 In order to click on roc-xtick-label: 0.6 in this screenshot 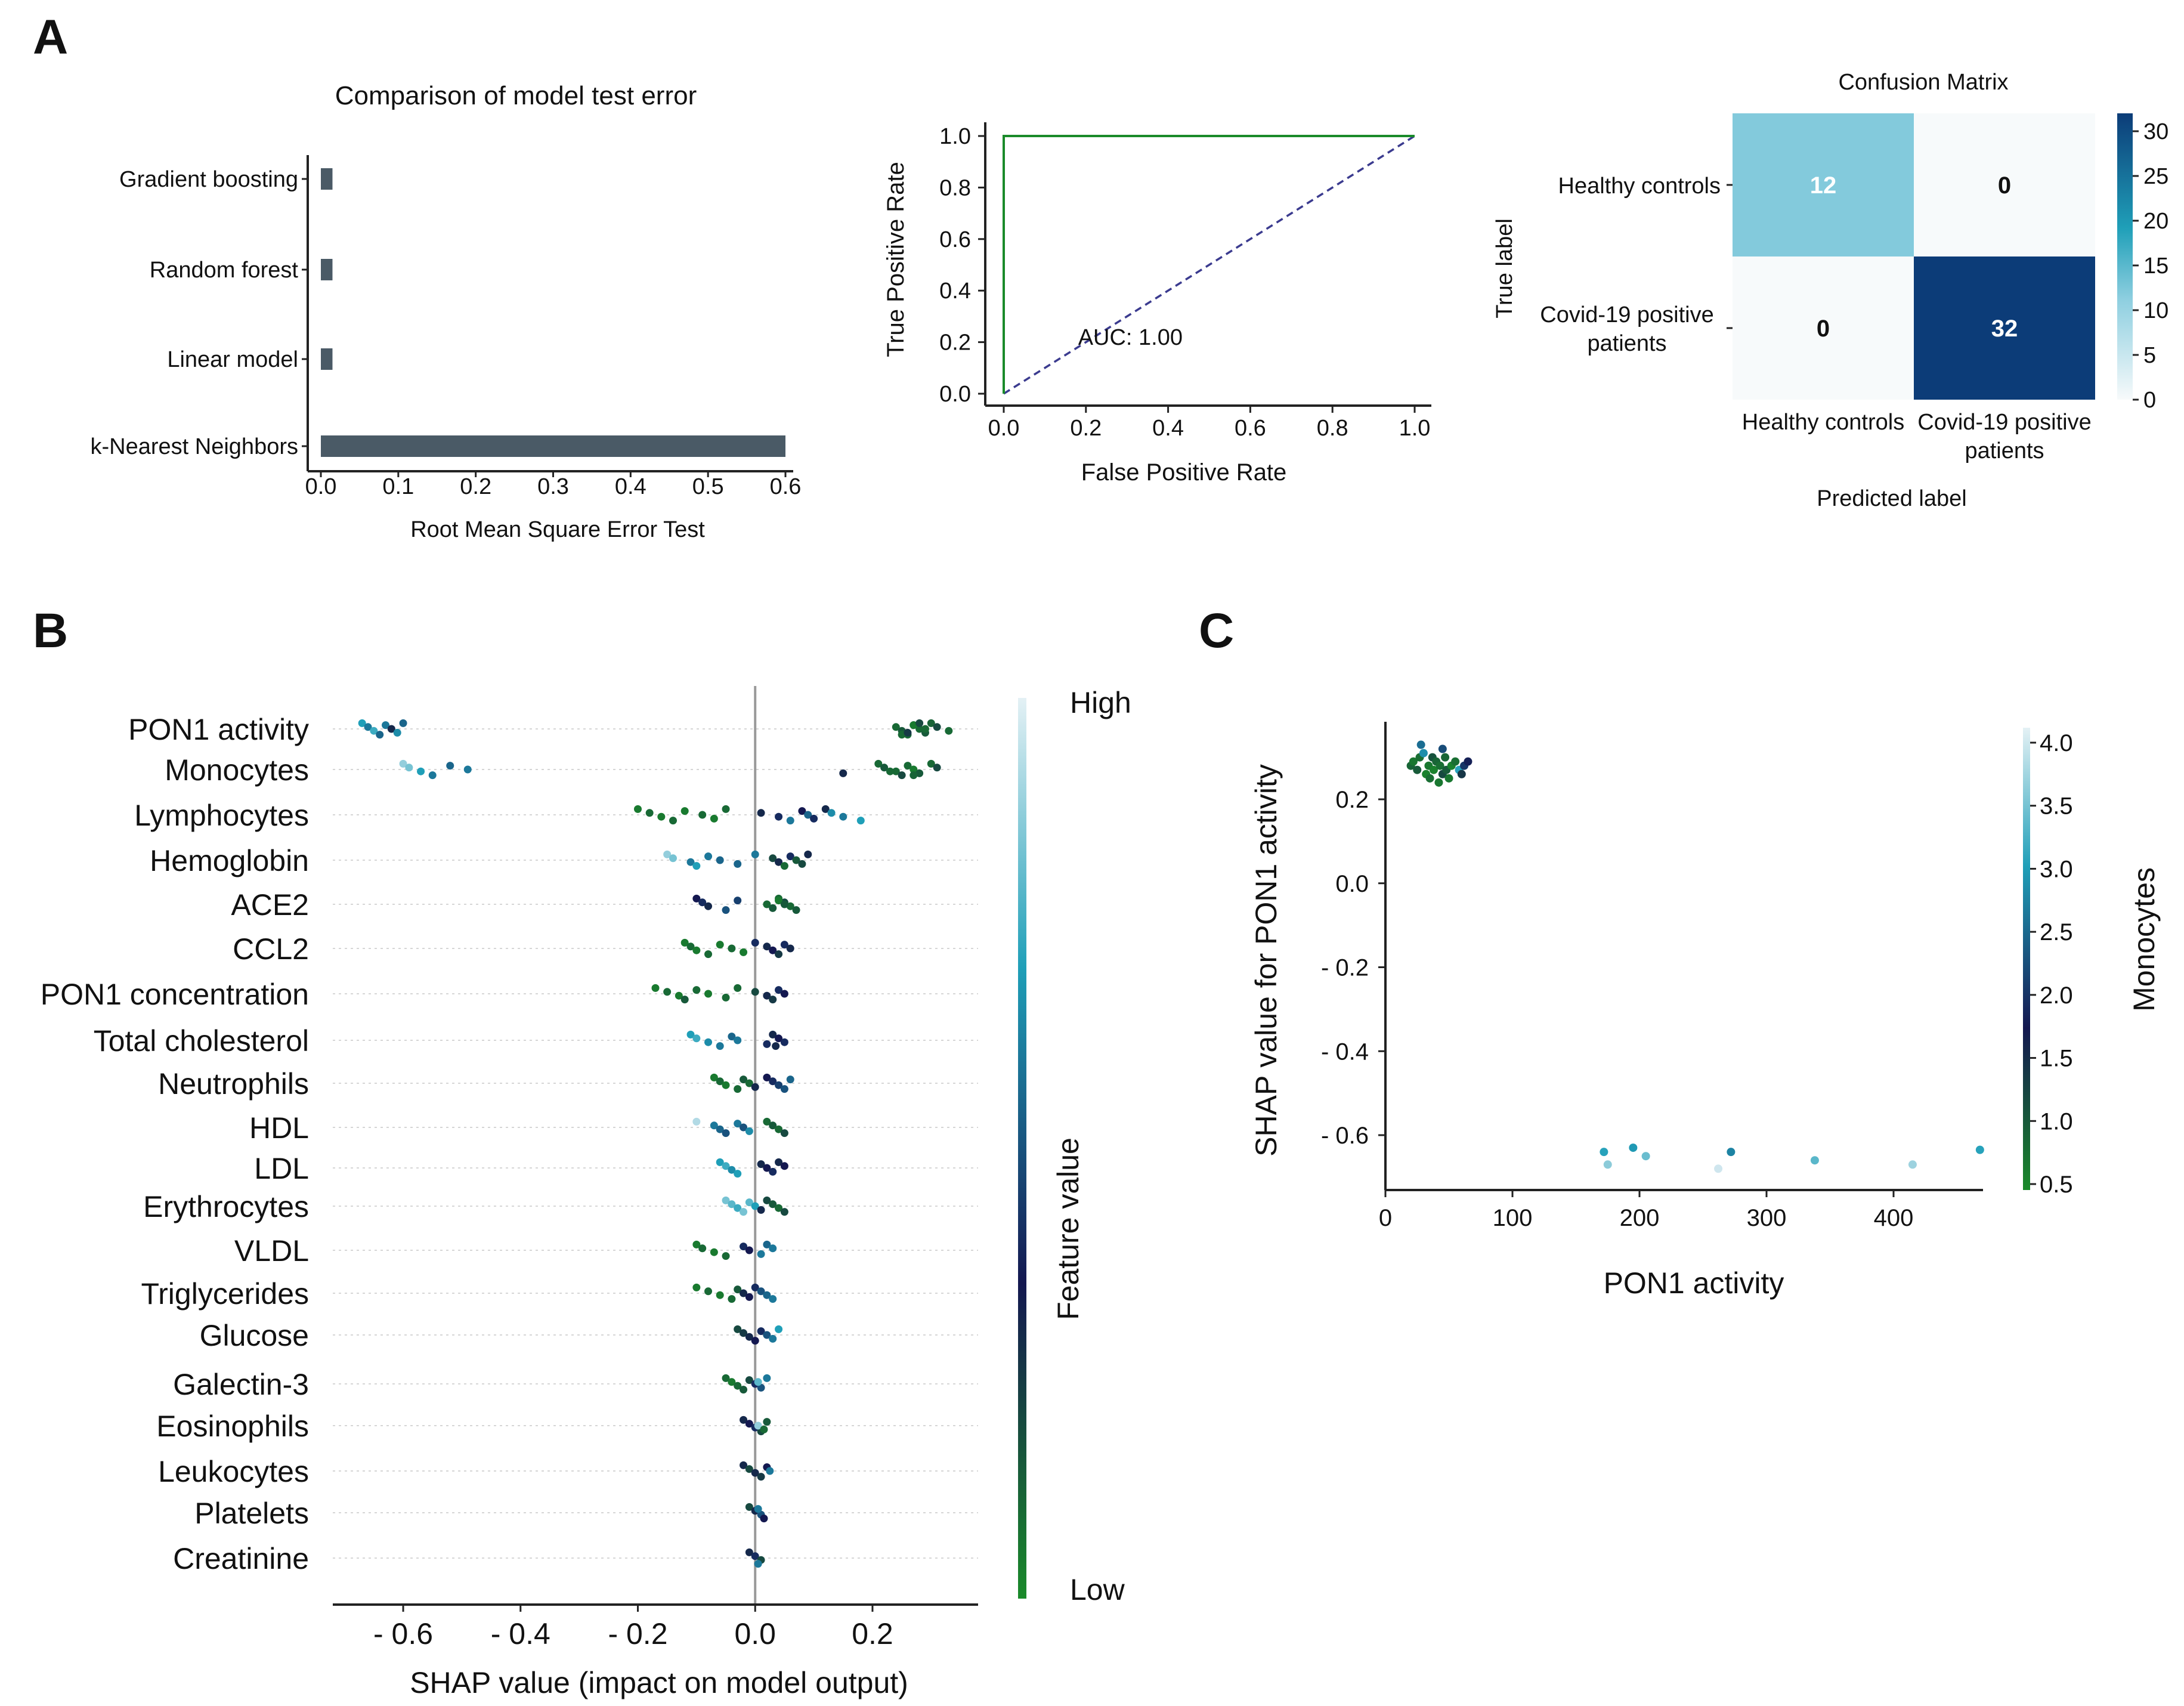, I will do `click(1251, 429)`.